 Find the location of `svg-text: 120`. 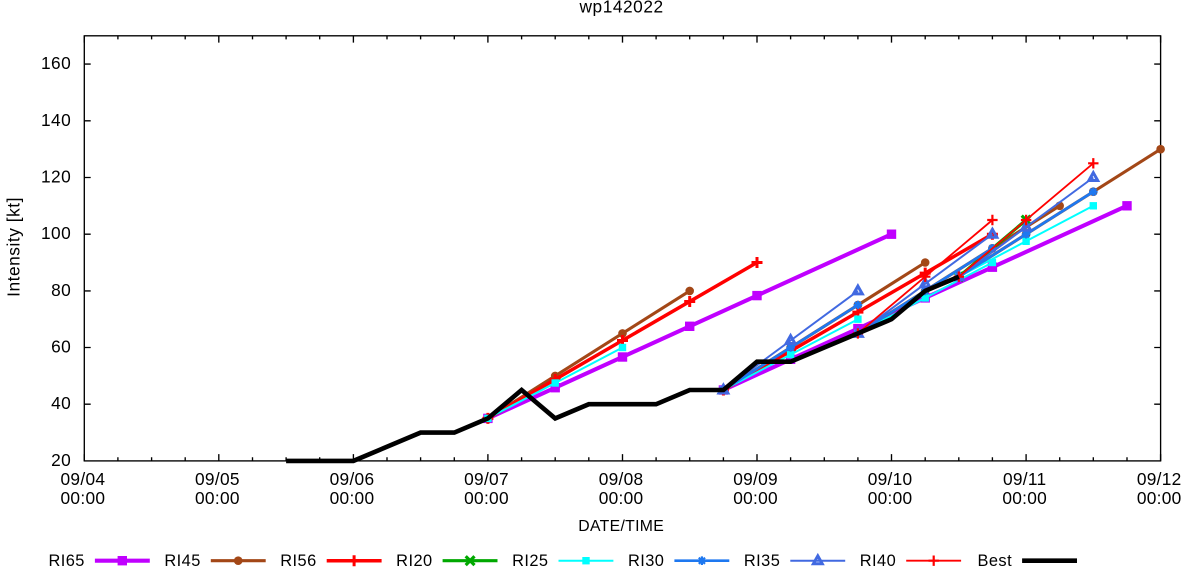

svg-text: 120 is located at coordinates (56, 177).